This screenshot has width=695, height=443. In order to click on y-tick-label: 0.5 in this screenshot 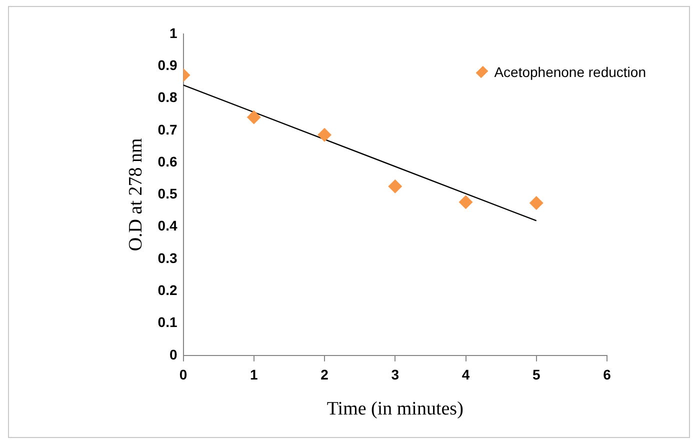, I will do `click(168, 194)`.